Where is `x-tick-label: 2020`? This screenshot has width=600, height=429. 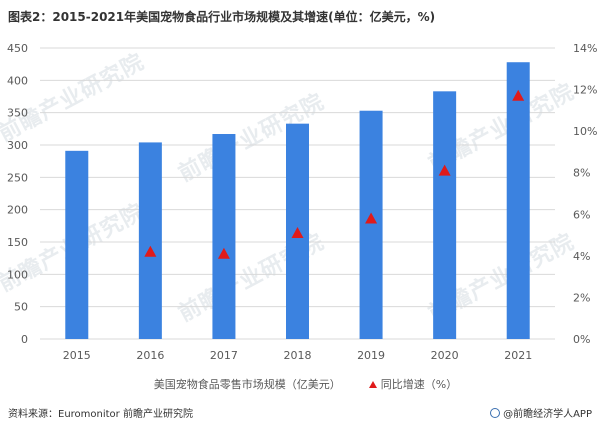
x-tick-label: 2020 is located at coordinates (445, 355).